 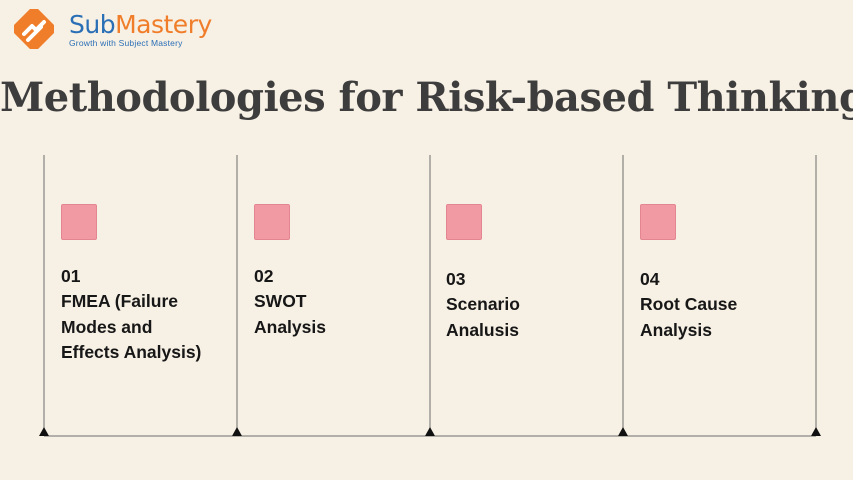 What do you see at coordinates (140, 24) in the screenshot?
I see `brand-name: SubMastery` at bounding box center [140, 24].